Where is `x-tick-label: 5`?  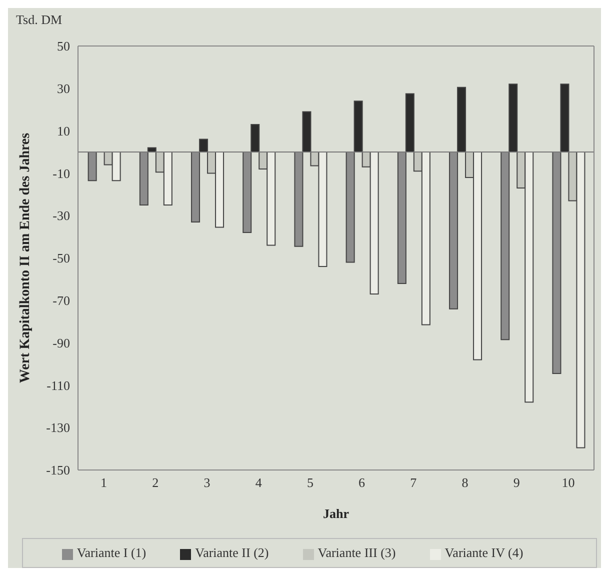
x-tick-label: 5 is located at coordinates (310, 482).